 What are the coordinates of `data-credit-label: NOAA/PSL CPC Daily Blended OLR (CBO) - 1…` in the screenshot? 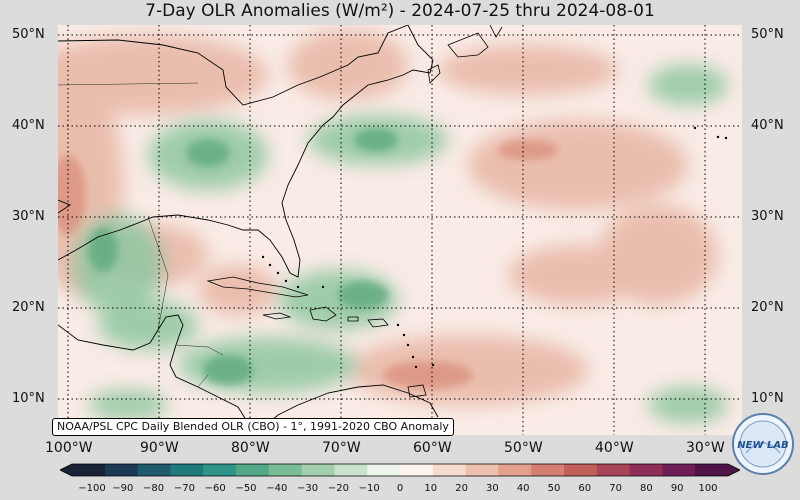 It's located at (253, 427).